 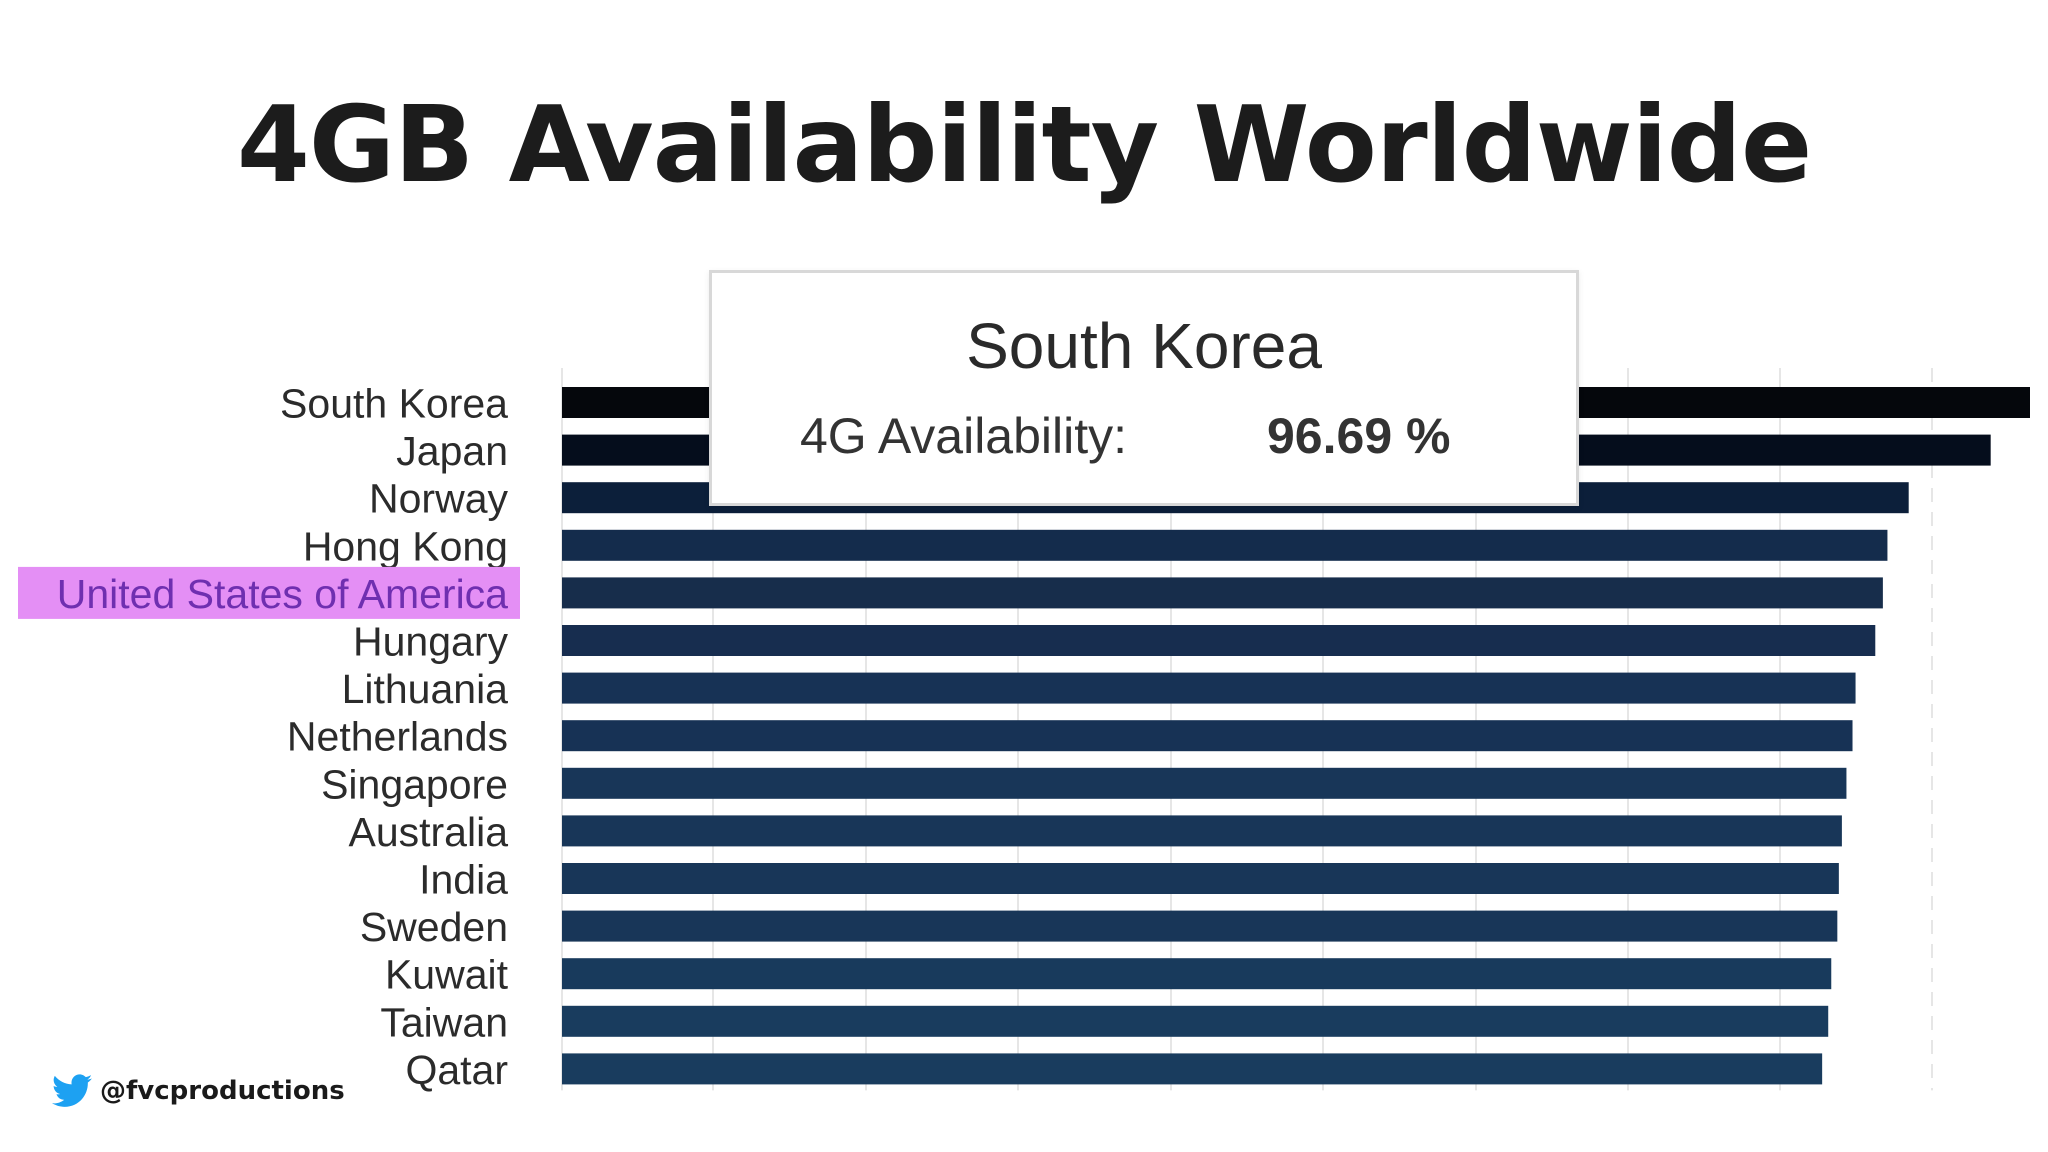 I want to click on category-label: Norway, so click(x=438, y=499).